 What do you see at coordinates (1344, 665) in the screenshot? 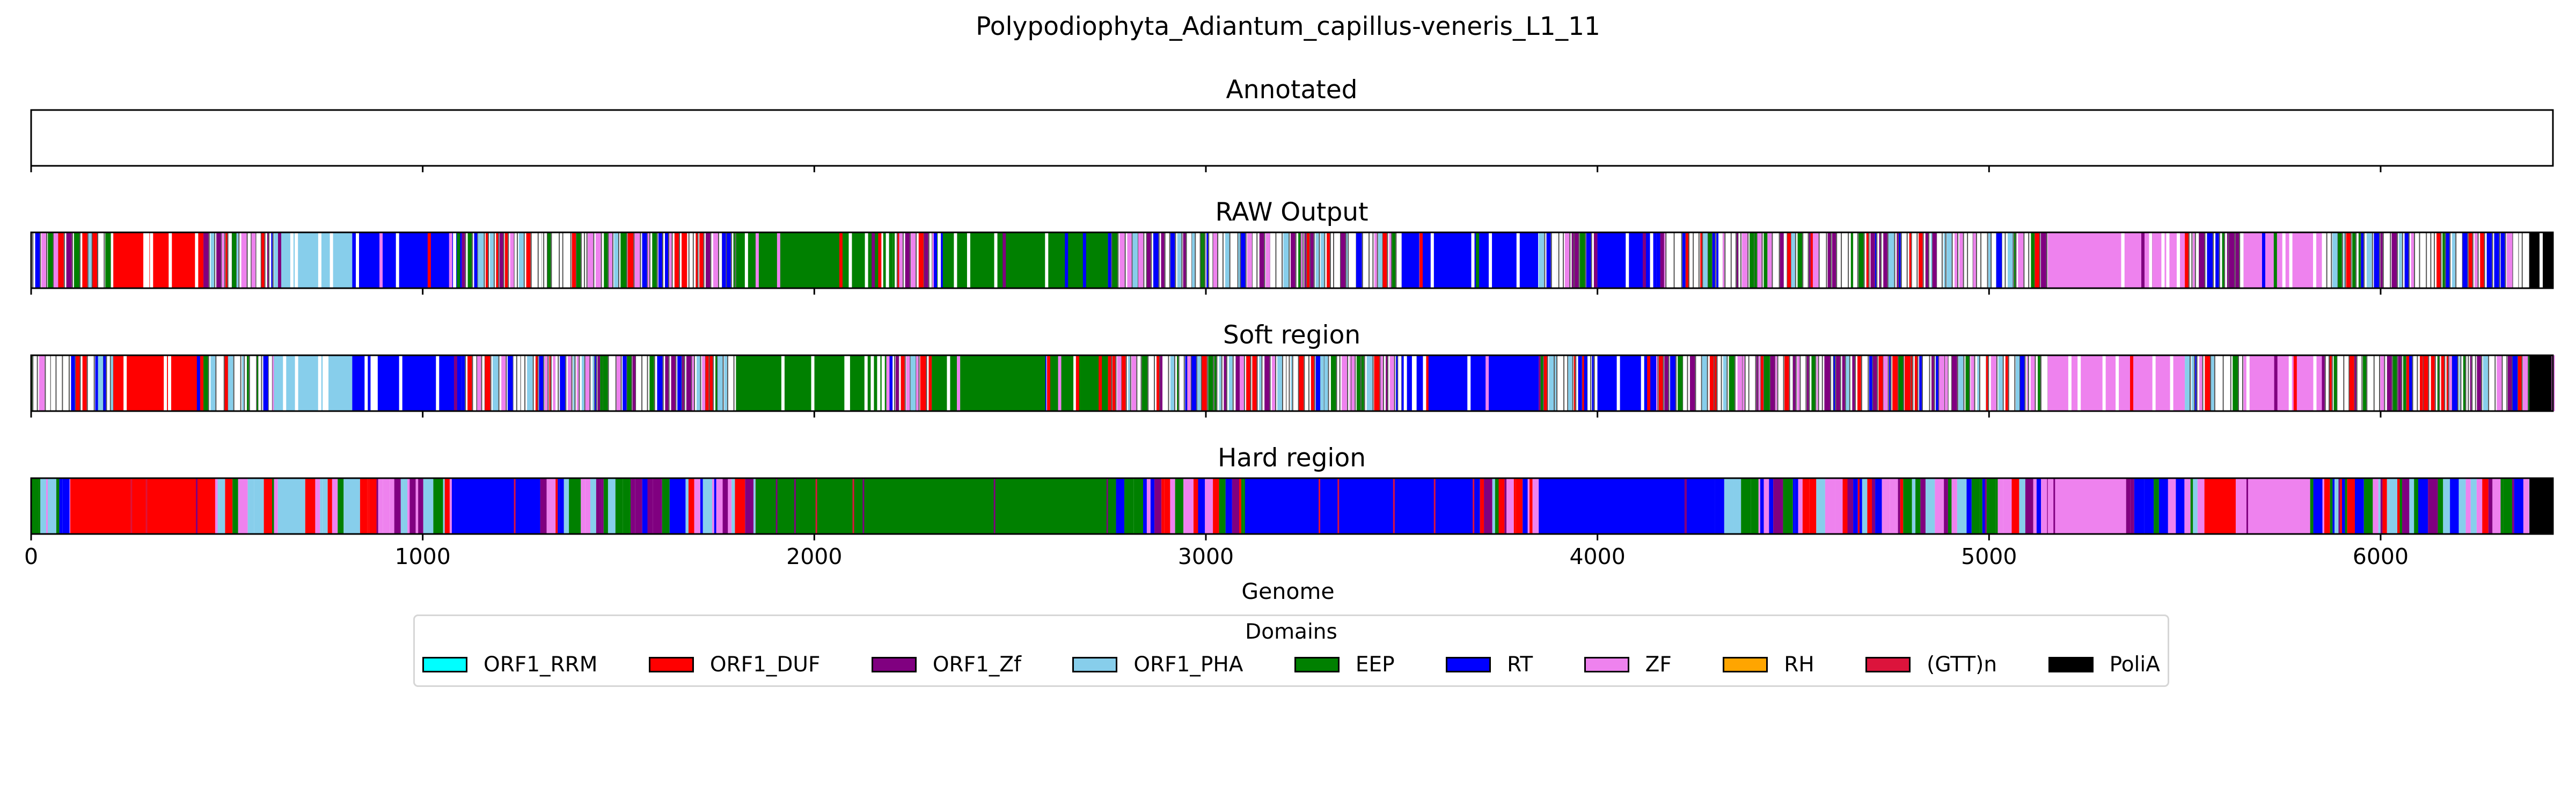
I see `legend-item: EEP` at bounding box center [1344, 665].